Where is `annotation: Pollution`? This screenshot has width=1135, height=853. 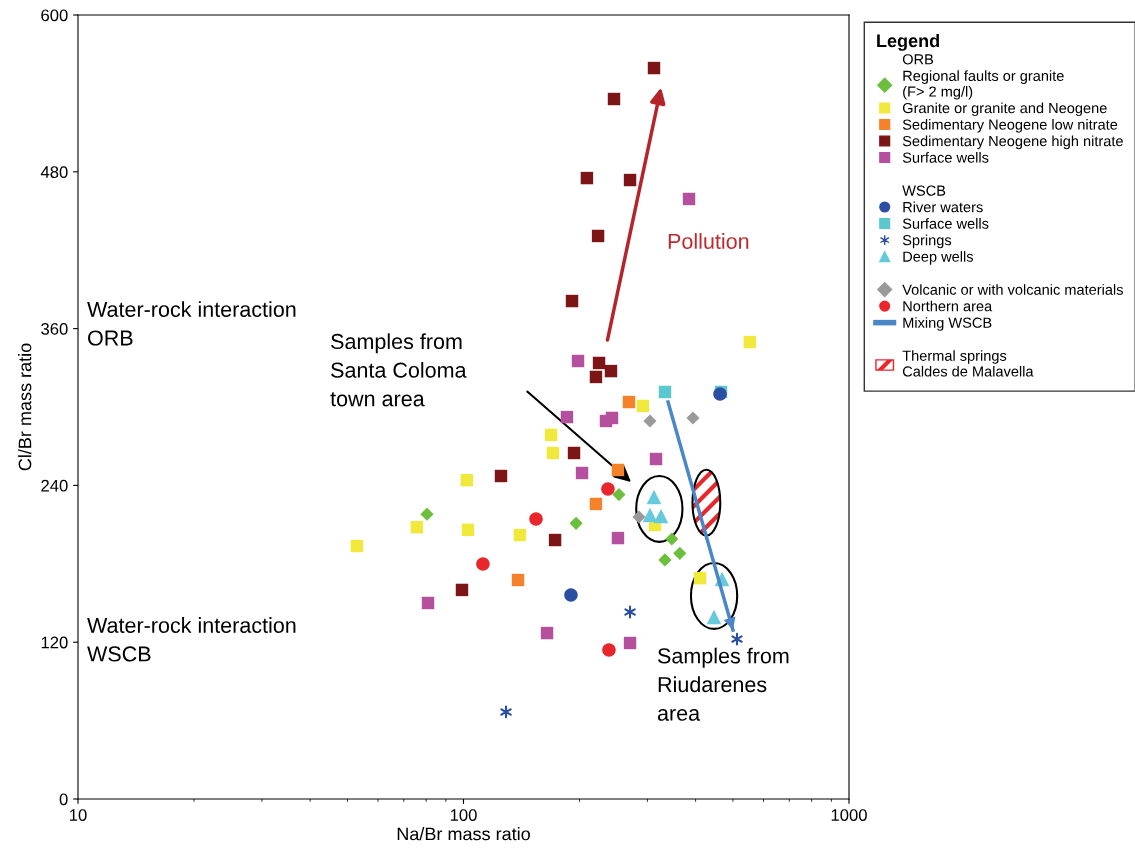 annotation: Pollution is located at coordinates (708, 241).